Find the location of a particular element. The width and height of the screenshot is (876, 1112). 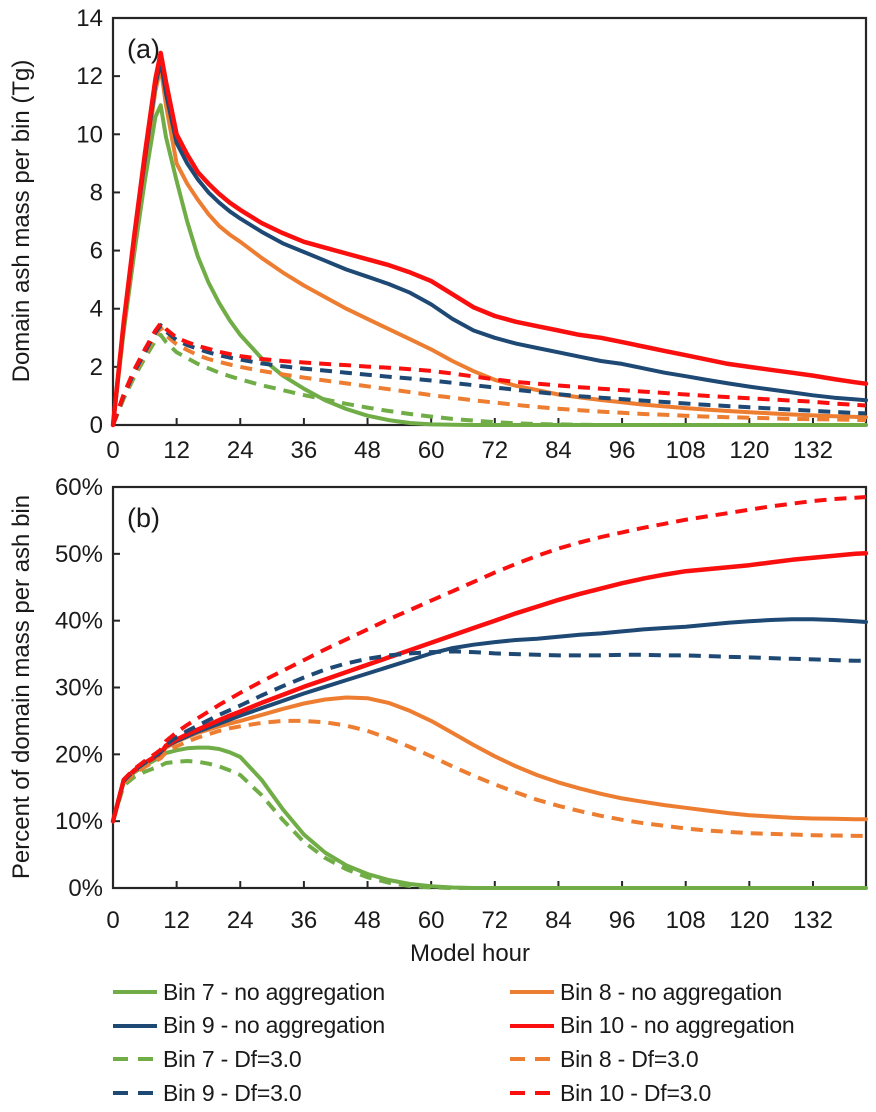

panel-a-y-axis-title: Domain ash mass per bin (Tg) is located at coordinates (21, 221).